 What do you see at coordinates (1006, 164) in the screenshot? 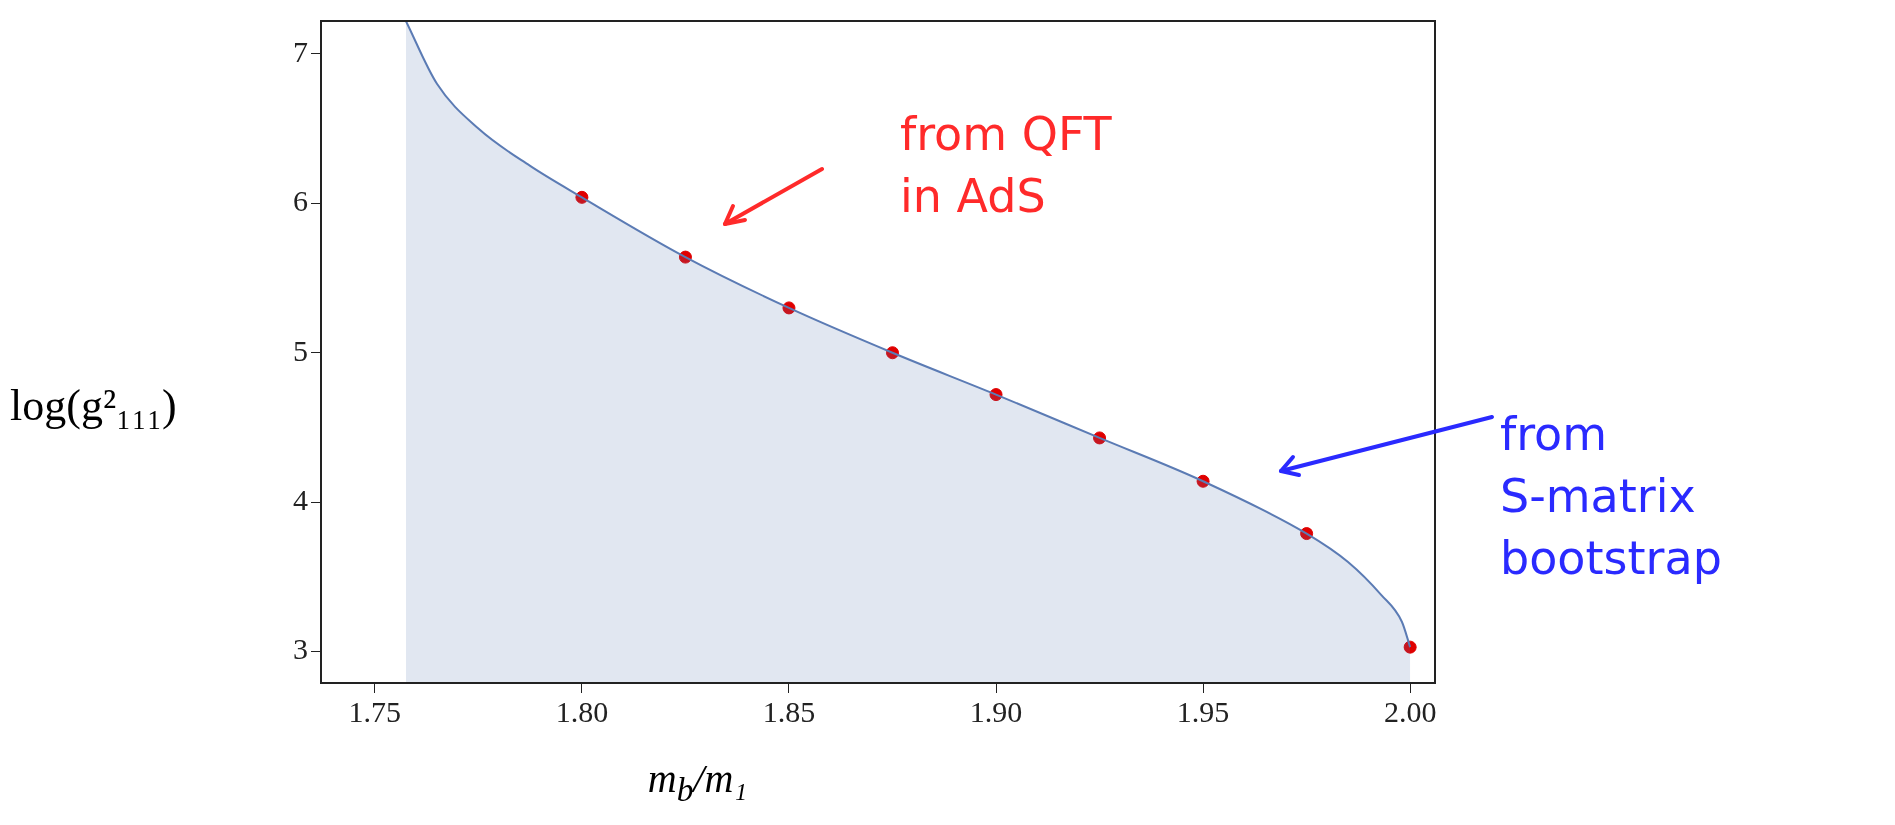
I see `annotation: from QFT in AdS` at bounding box center [1006, 164].